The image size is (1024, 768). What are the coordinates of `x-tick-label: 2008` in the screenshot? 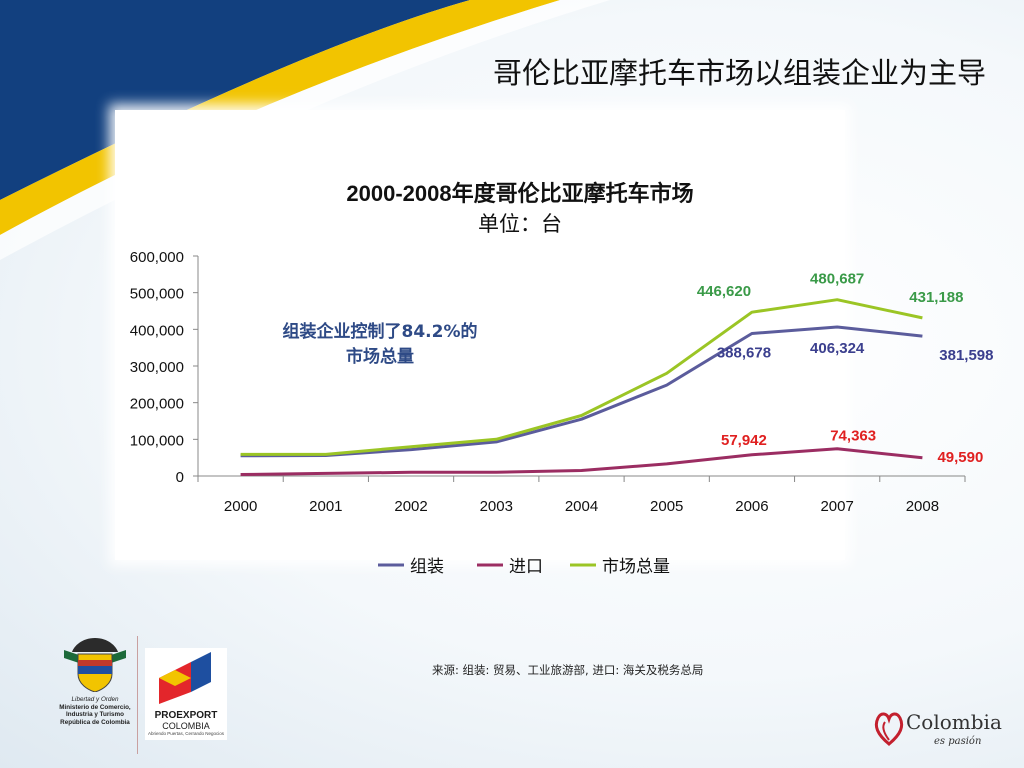 It's located at (922, 506).